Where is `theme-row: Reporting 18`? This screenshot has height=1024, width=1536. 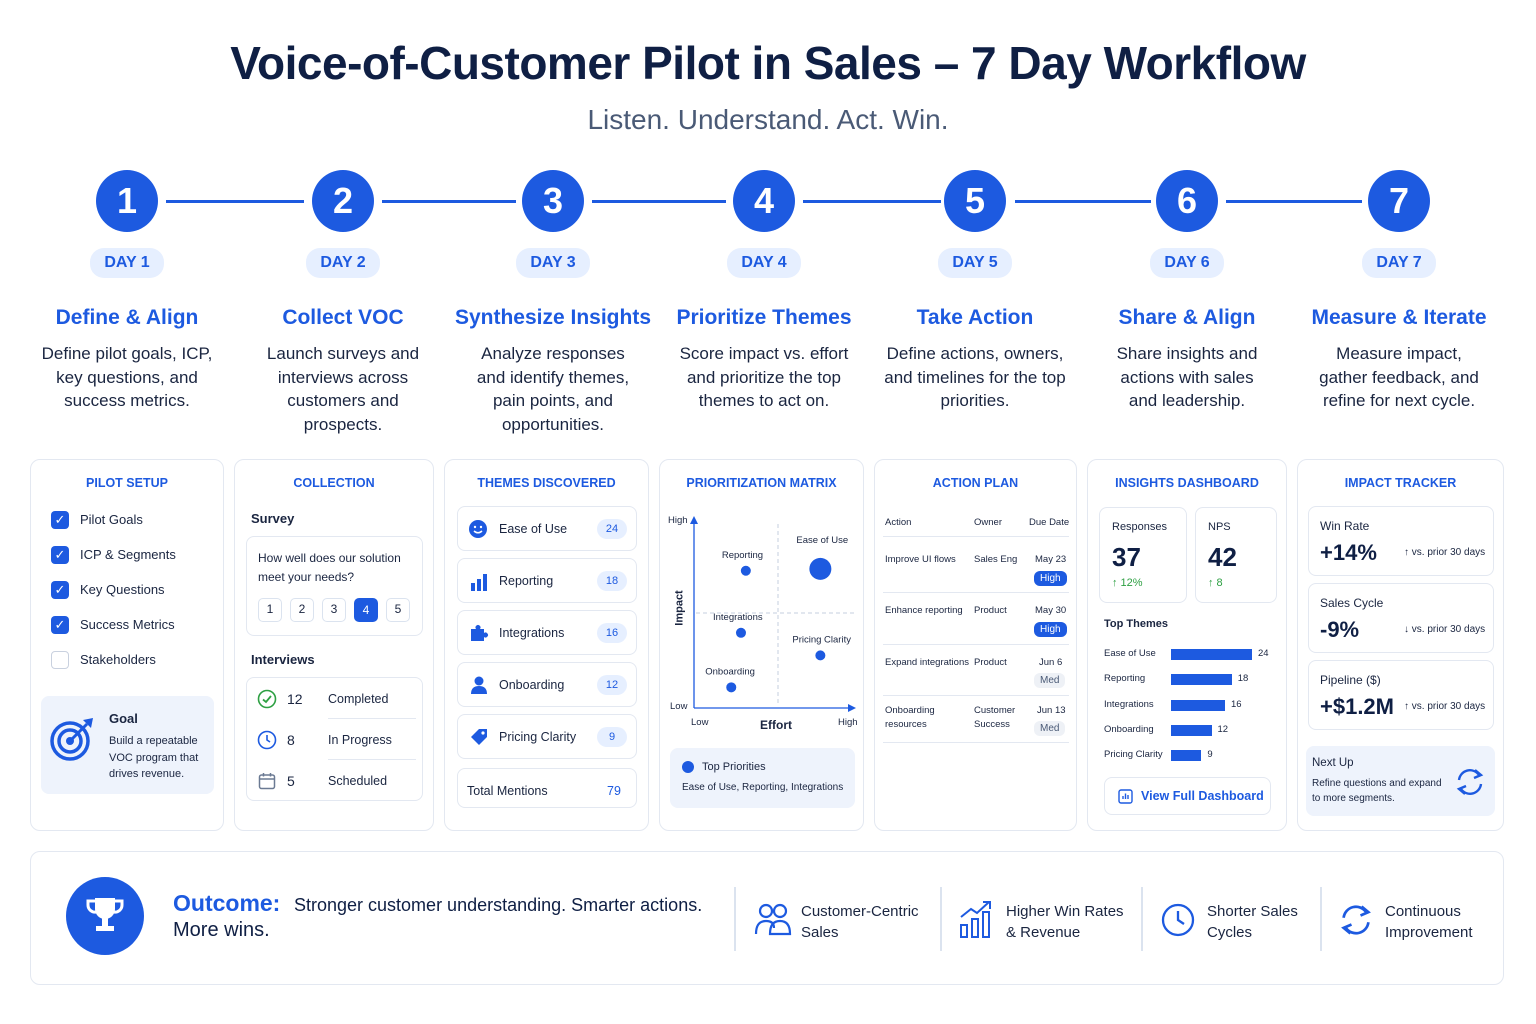
theme-row: Reporting 18 is located at coordinates (547, 580).